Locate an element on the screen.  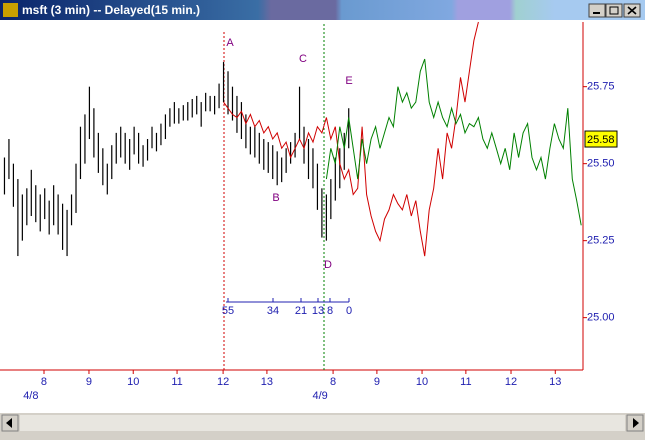
y-tick-label: 25.25 is located at coordinates (601, 241).